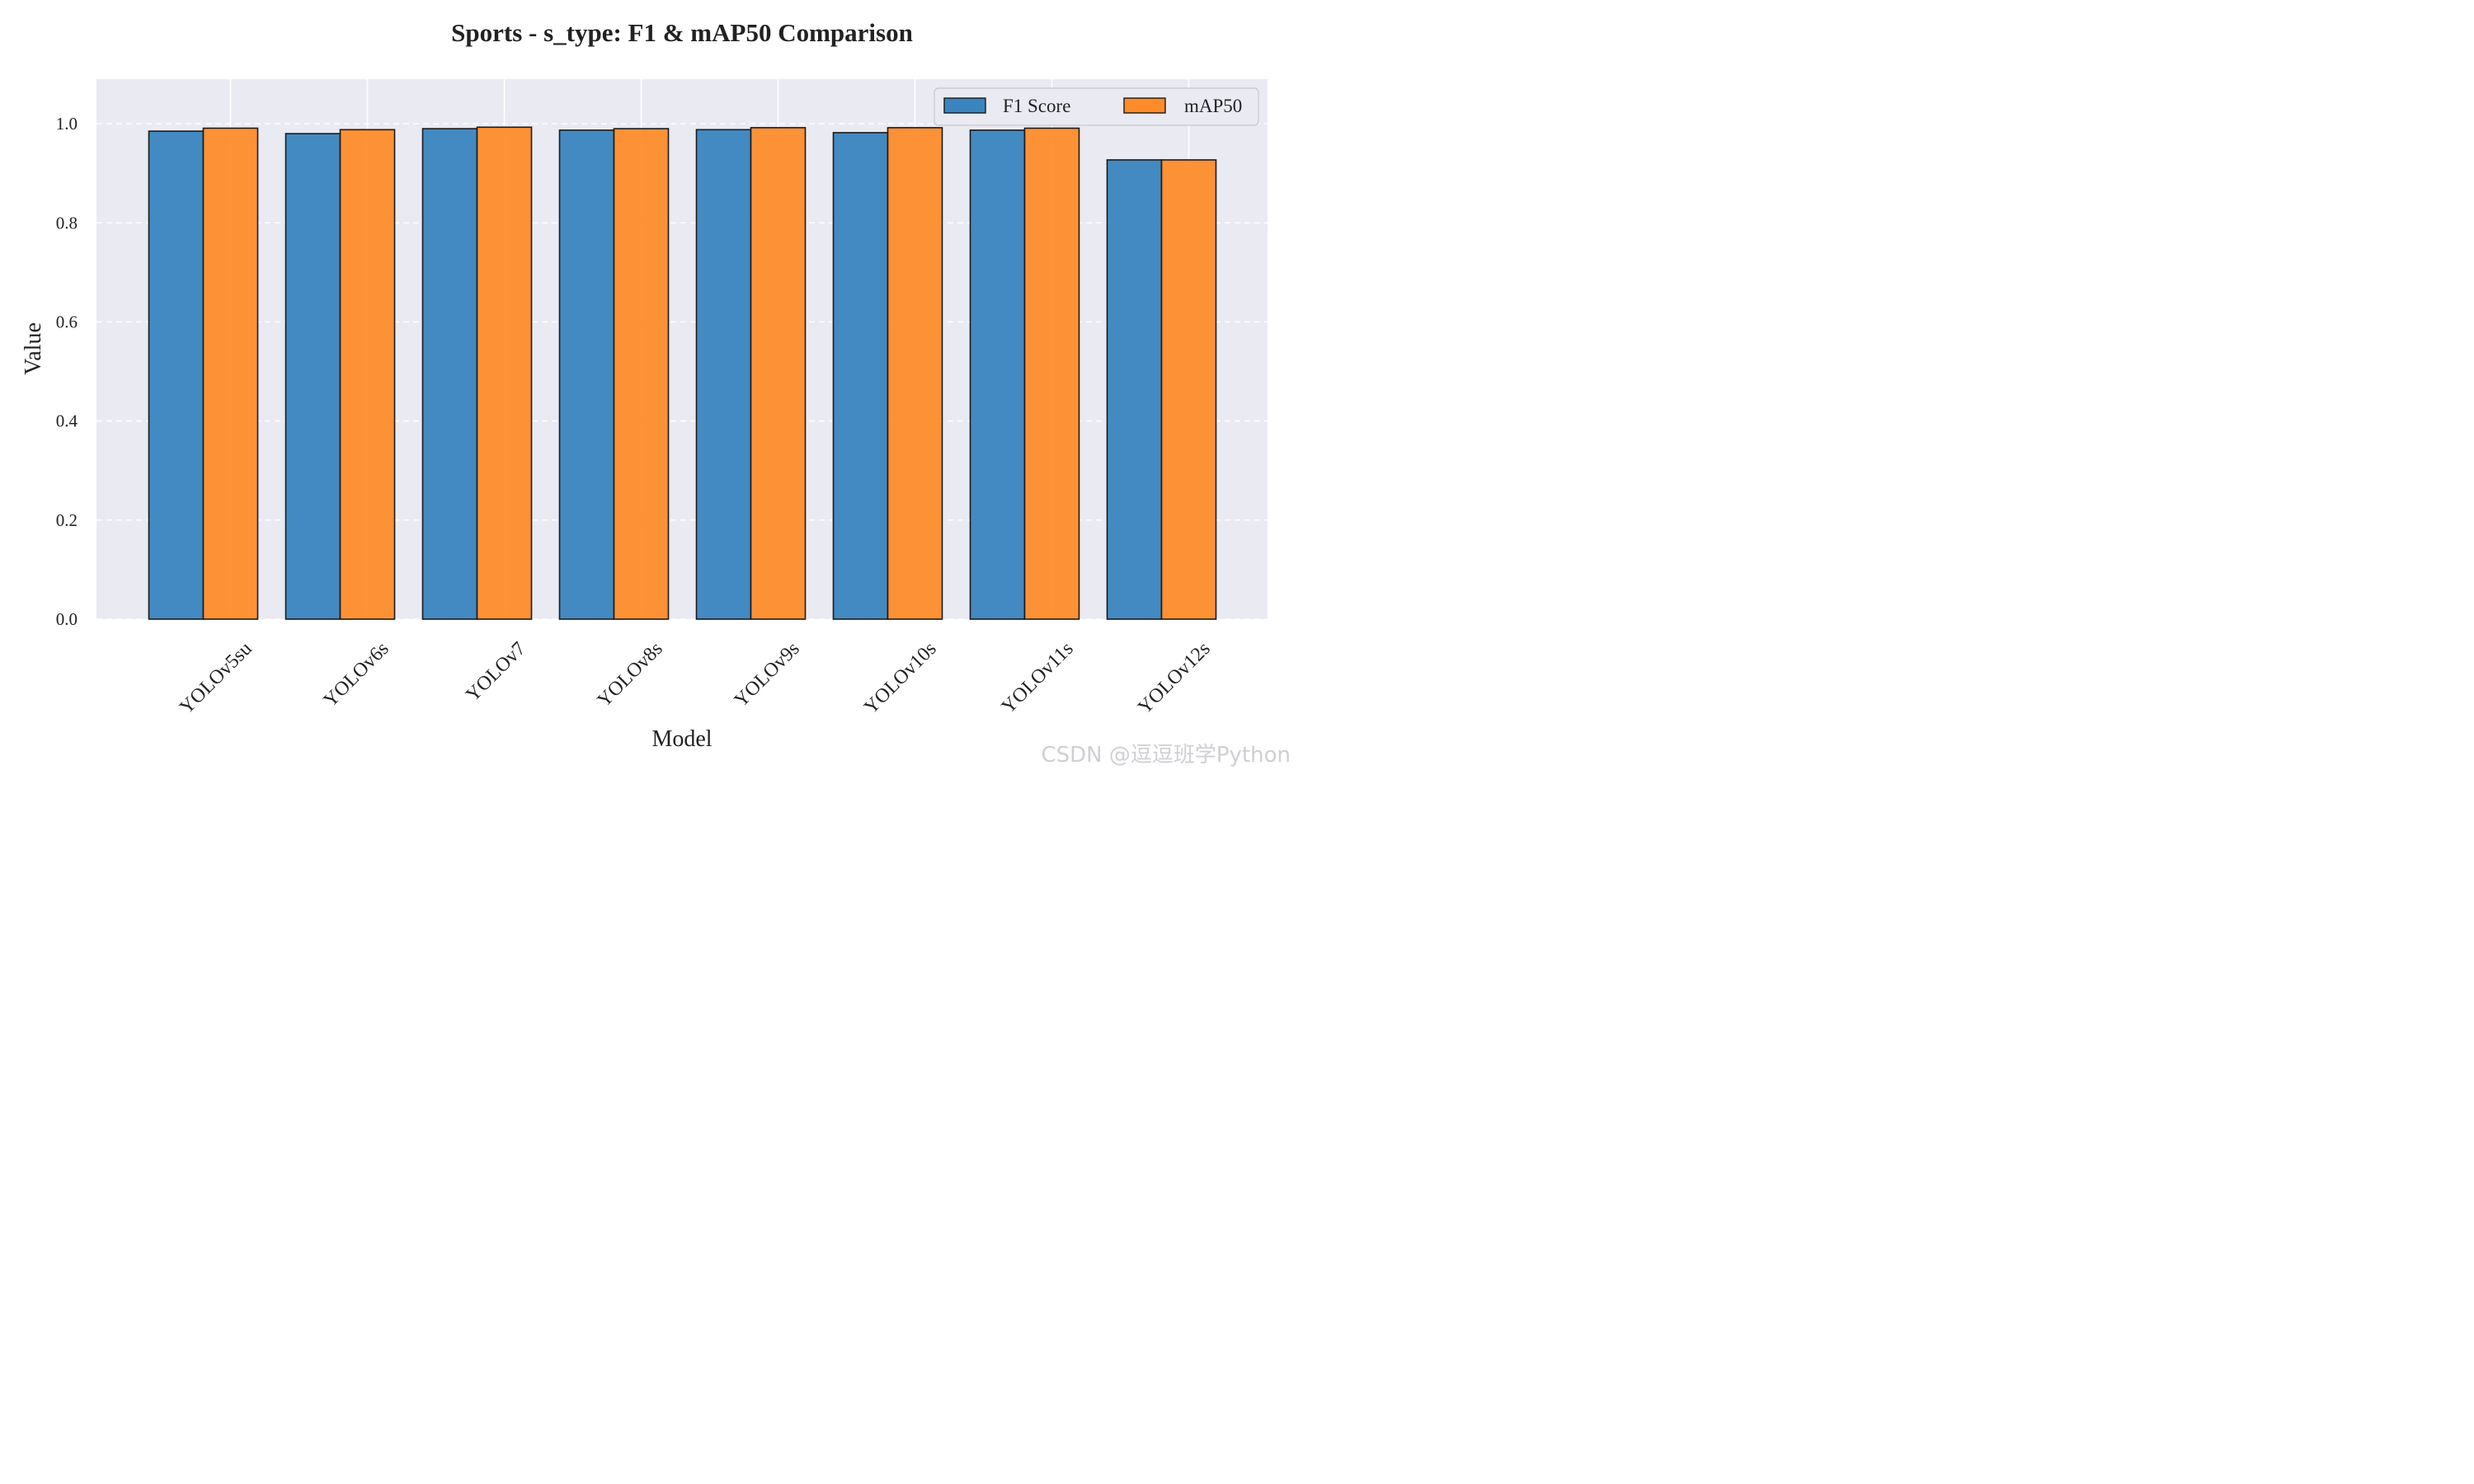 The width and height of the screenshot is (2474, 1484). I want to click on chart-title: Sports - s_type: F1 & mAP50 Comparison, so click(682, 32).